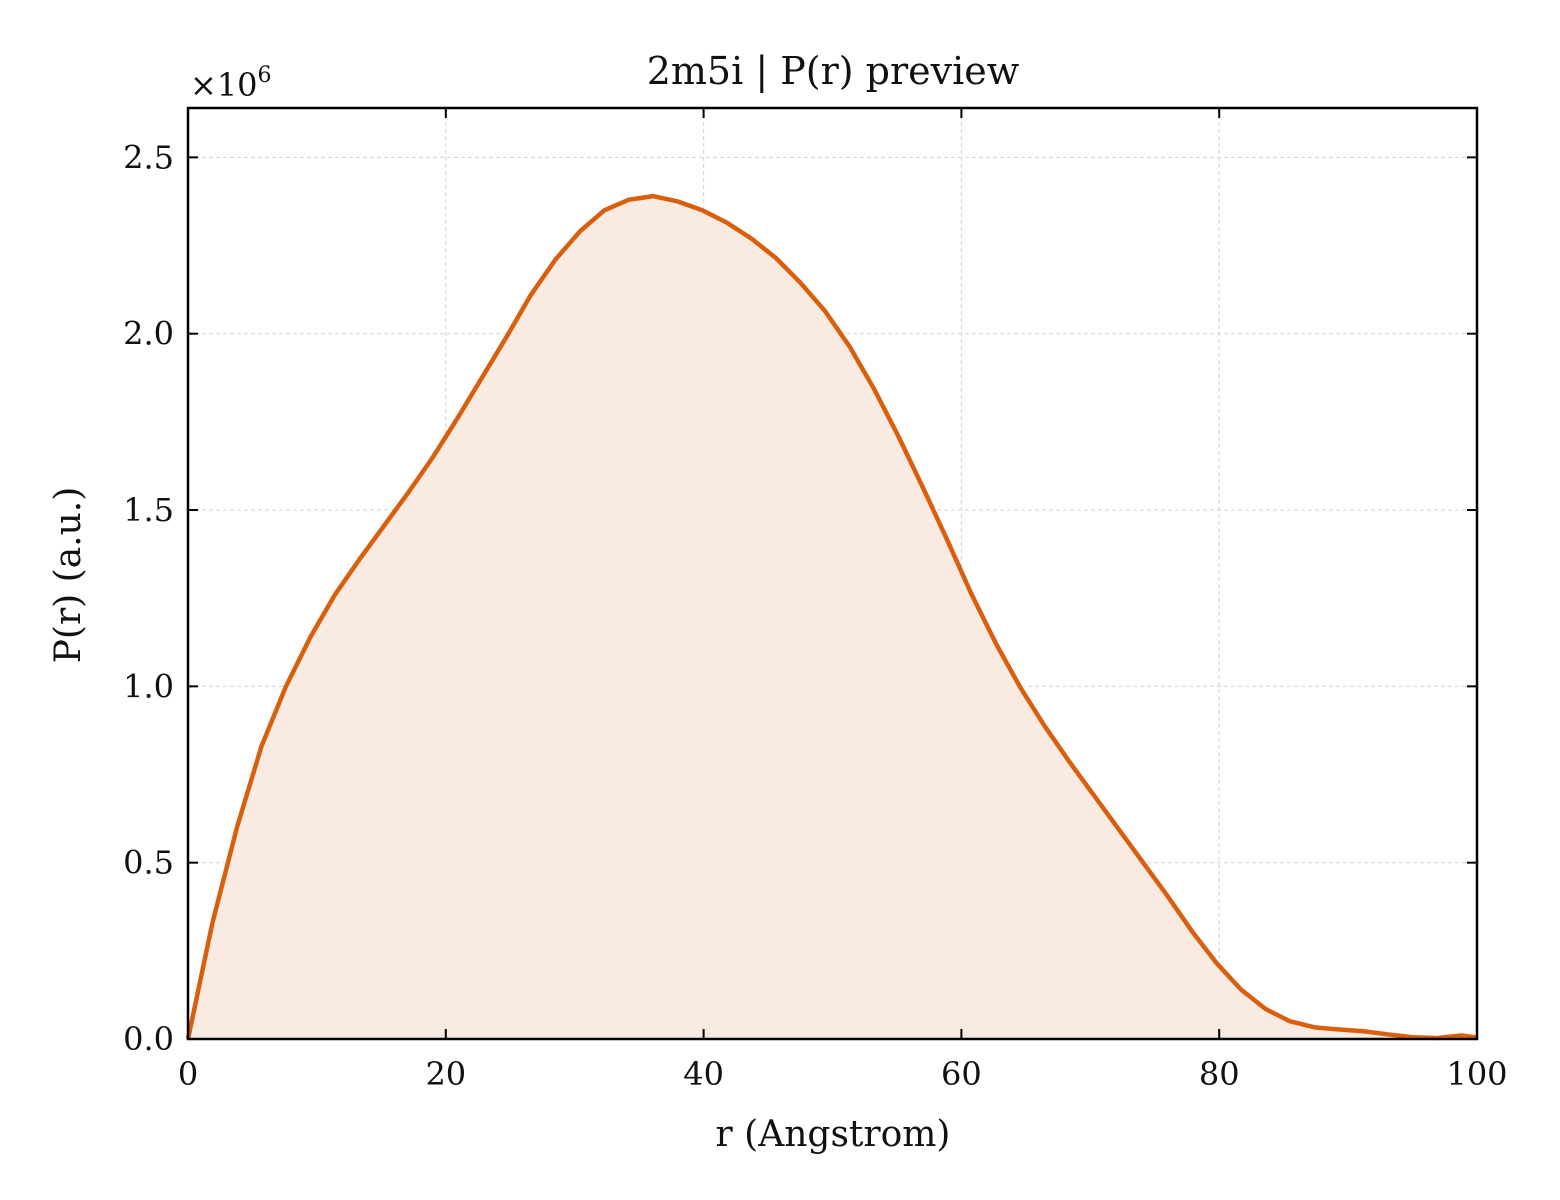 The height and width of the screenshot is (1200, 1560). I want to click on x-tick-label: 20, so click(445, 1074).